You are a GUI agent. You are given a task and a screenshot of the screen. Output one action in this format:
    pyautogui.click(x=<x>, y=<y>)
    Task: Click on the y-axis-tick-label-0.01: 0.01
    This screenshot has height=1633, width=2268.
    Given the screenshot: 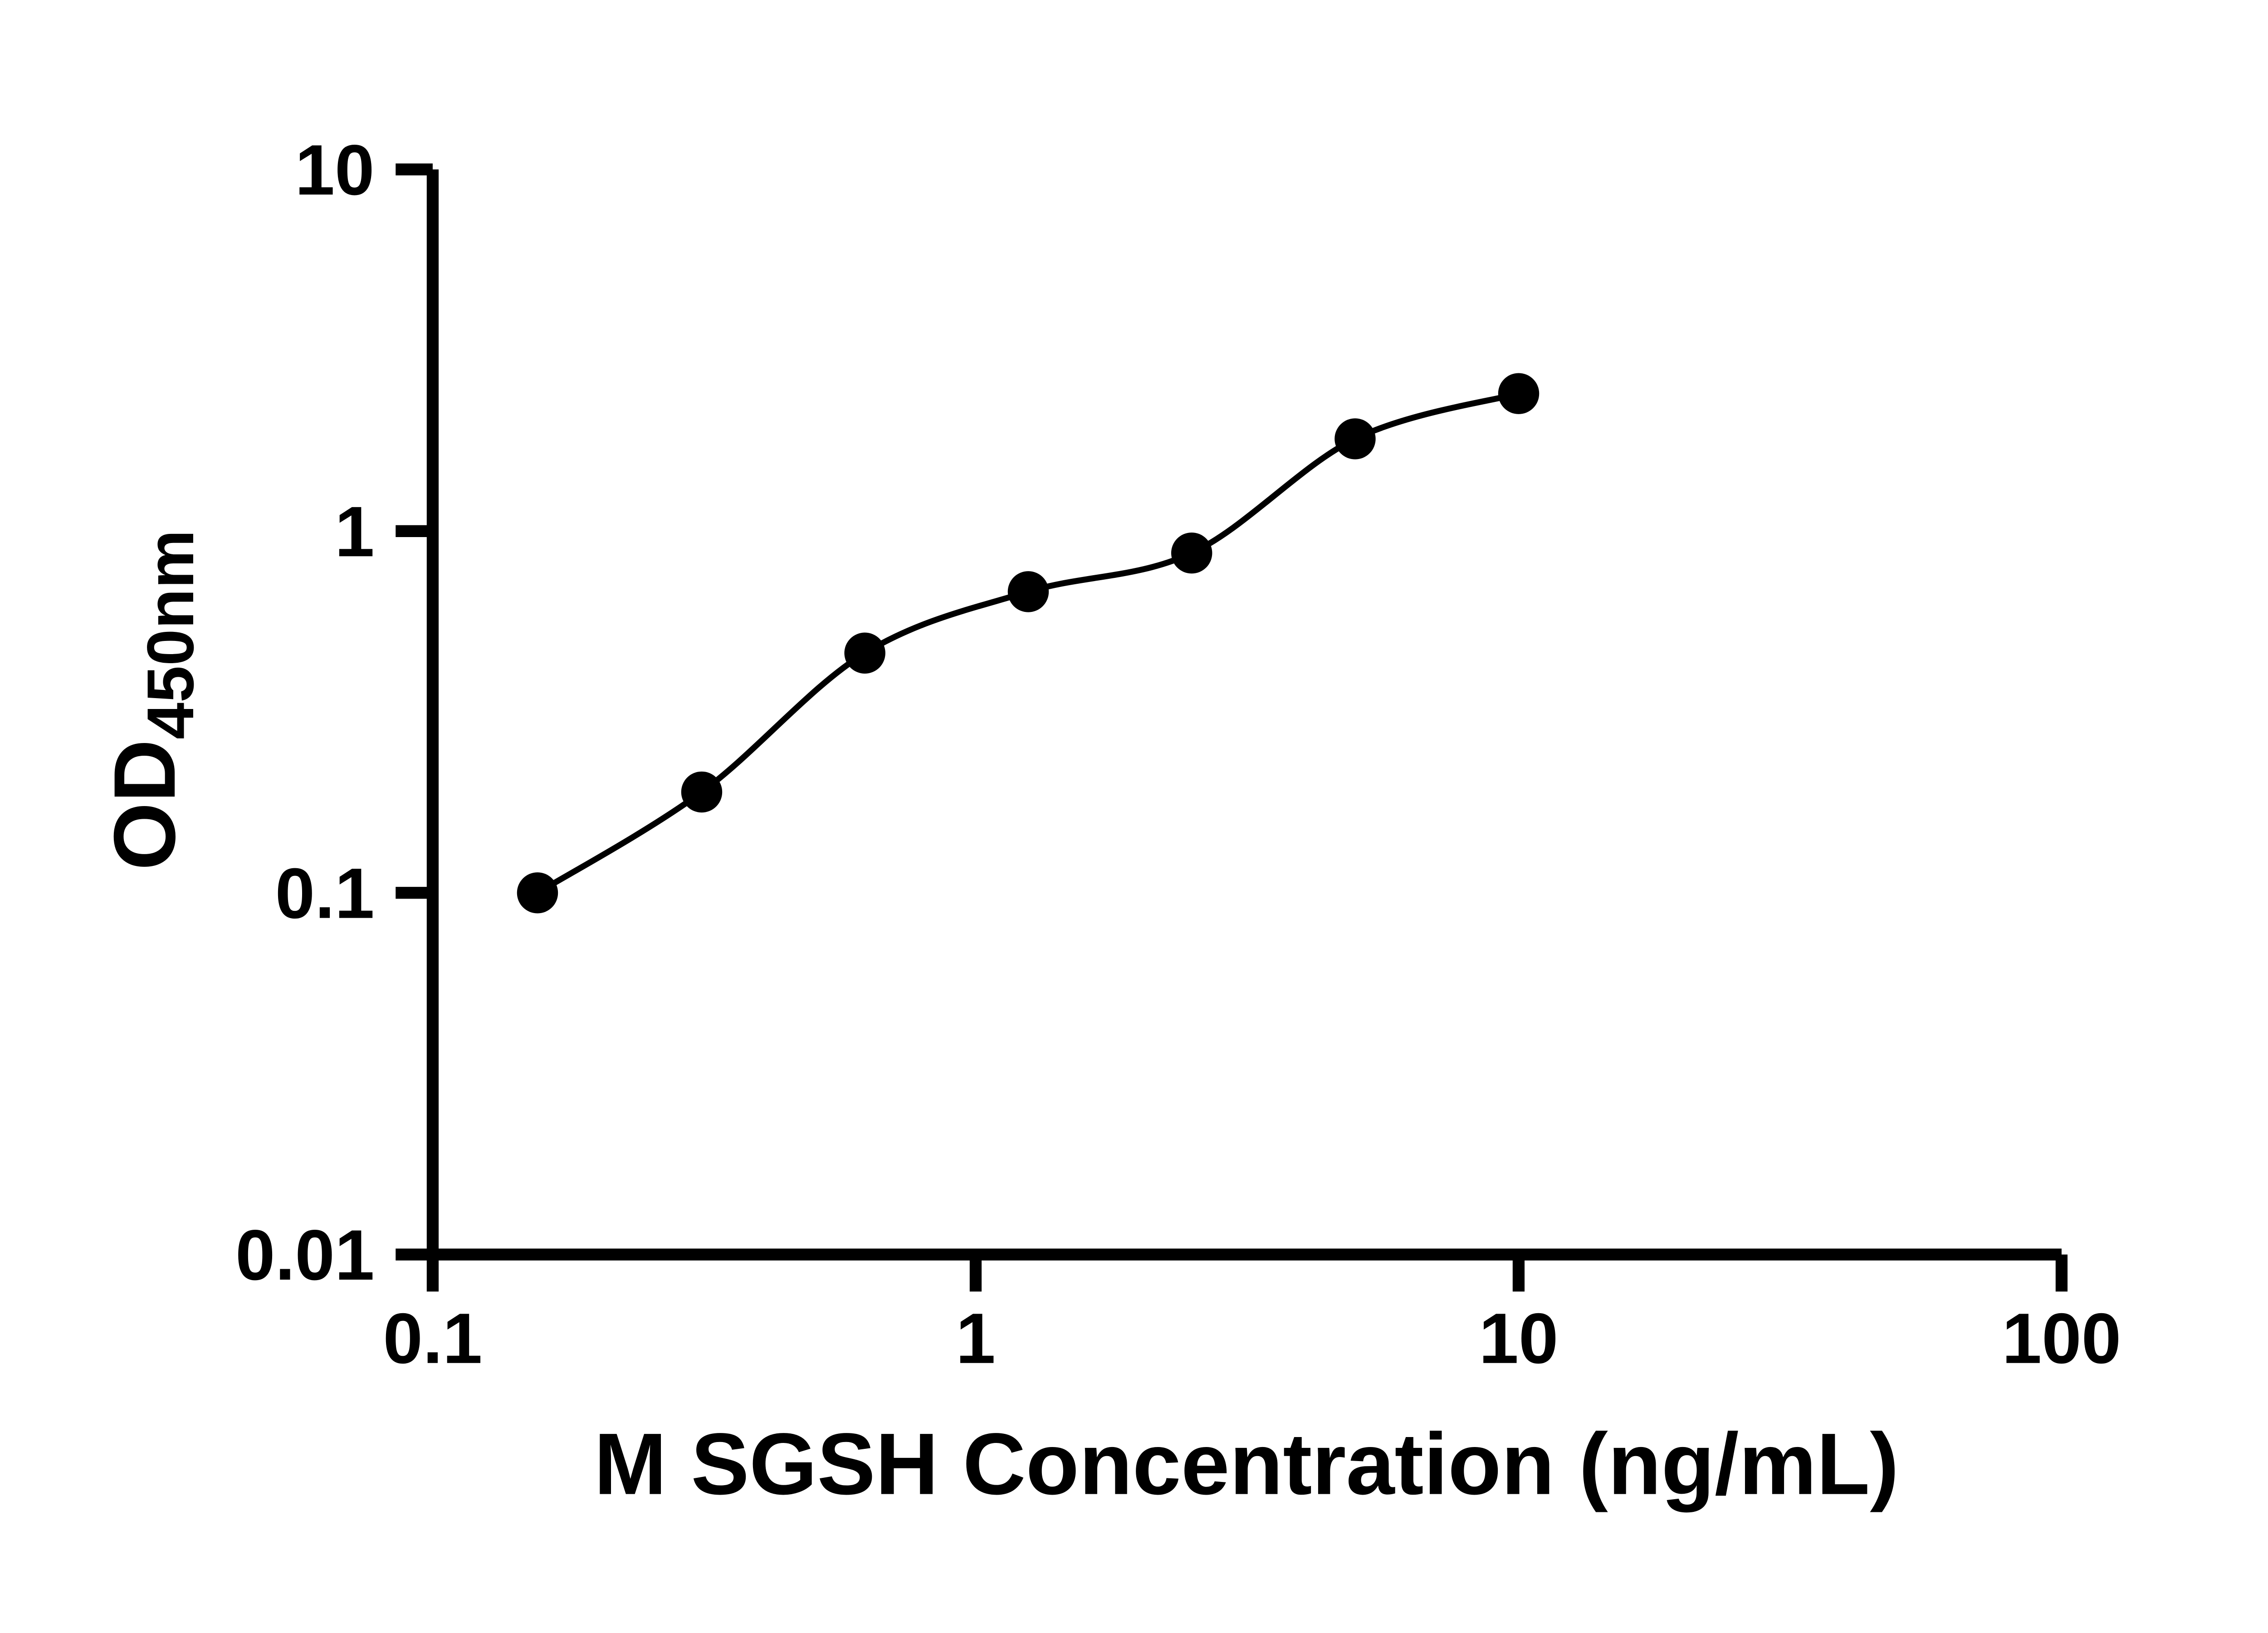 What is the action you would take?
    pyautogui.click(x=305, y=1255)
    